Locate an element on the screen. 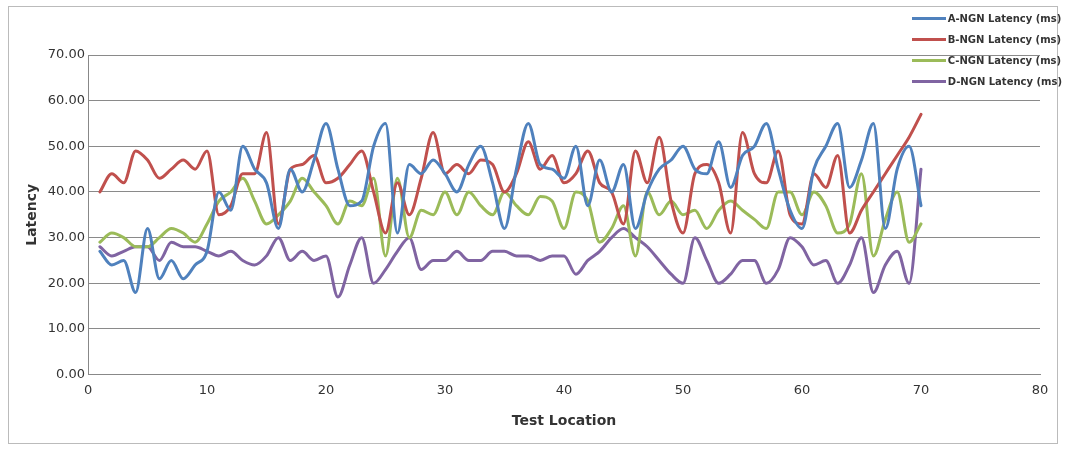  y-tick-label: 70.00 is located at coordinates (66, 54).